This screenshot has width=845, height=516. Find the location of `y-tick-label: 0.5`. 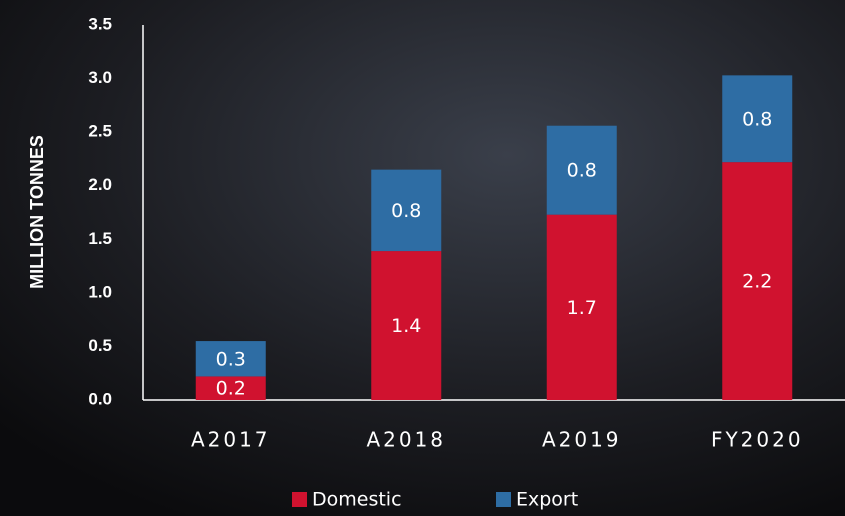

y-tick-label: 0.5 is located at coordinates (100, 345).